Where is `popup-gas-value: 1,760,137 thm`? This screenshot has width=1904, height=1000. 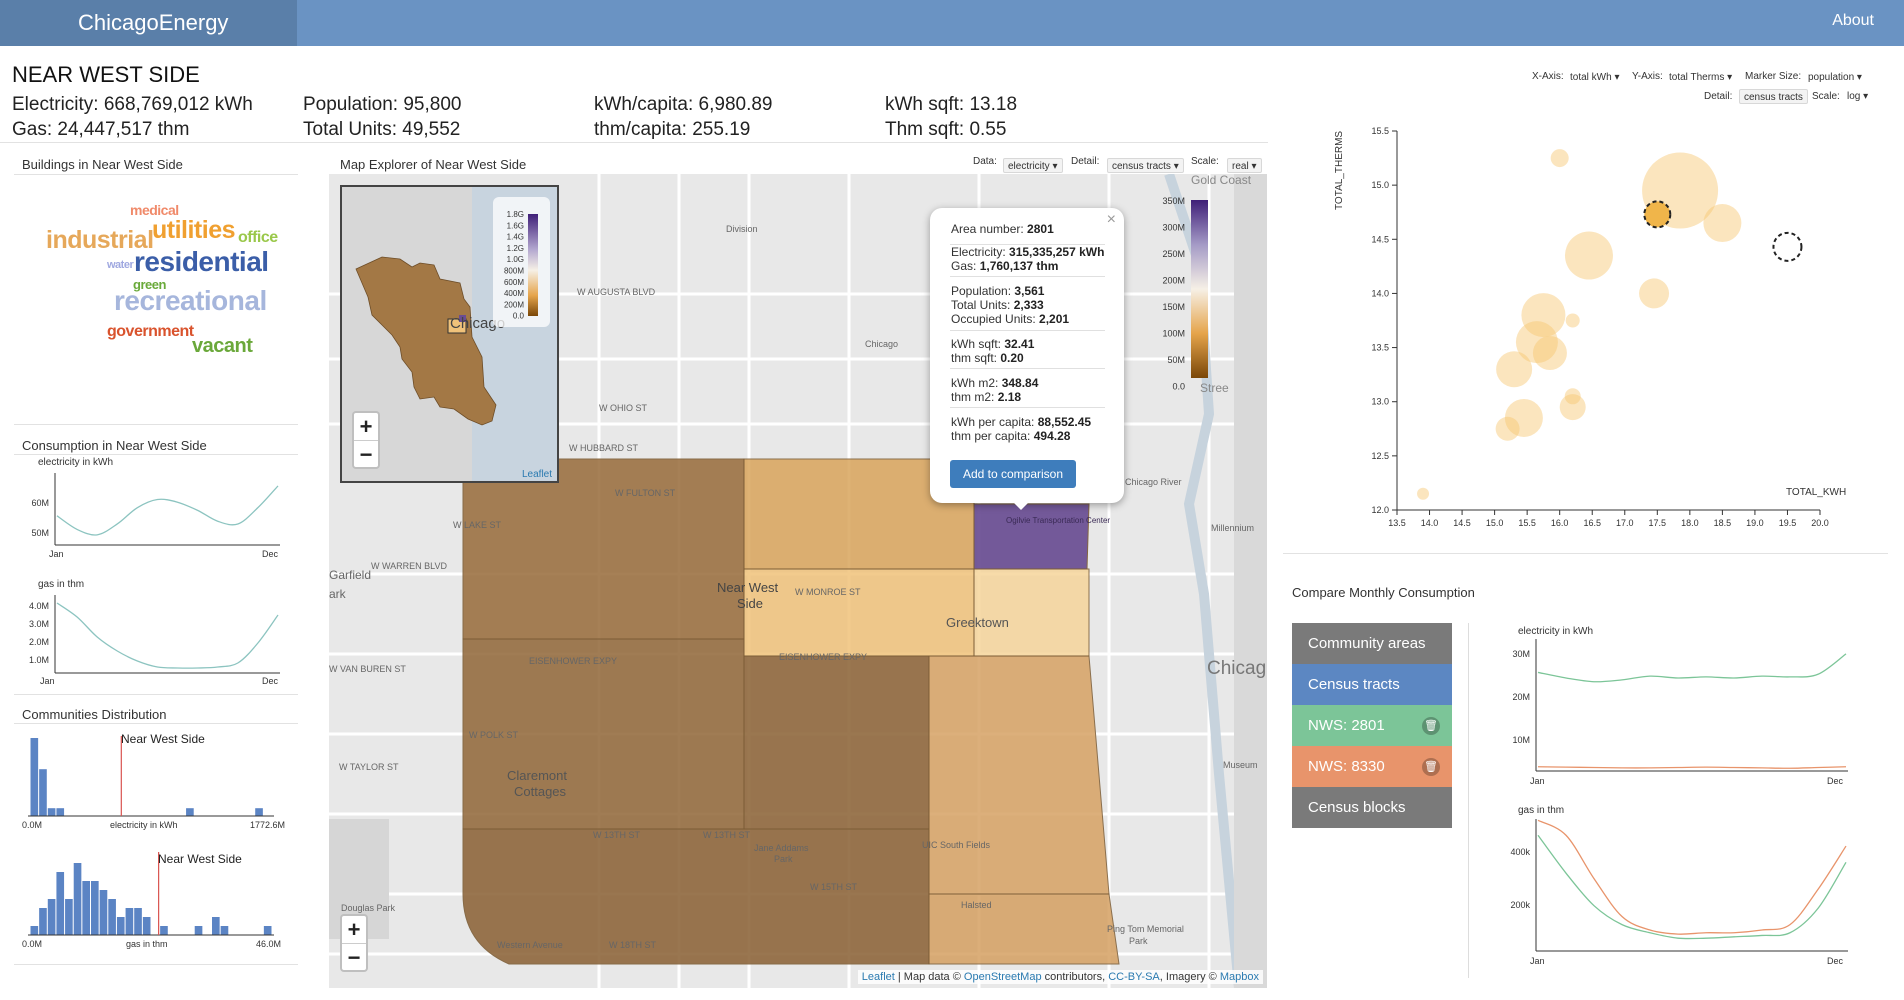
popup-gas-value: 1,760,137 thm is located at coordinates (1019, 266).